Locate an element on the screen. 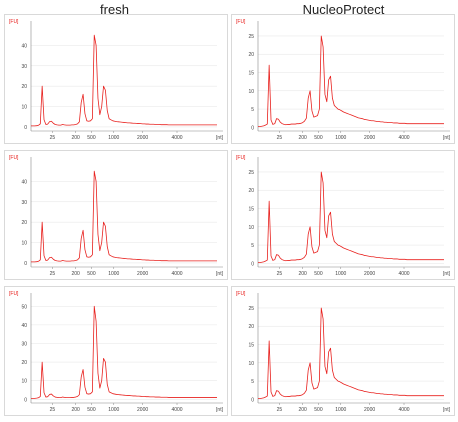 The width and height of the screenshot is (458, 422). chart-svg: [FU] 0 10 20 30 40 50 25 200 500 1000 2000 4000 [nt] is located at coordinates (116, 352).